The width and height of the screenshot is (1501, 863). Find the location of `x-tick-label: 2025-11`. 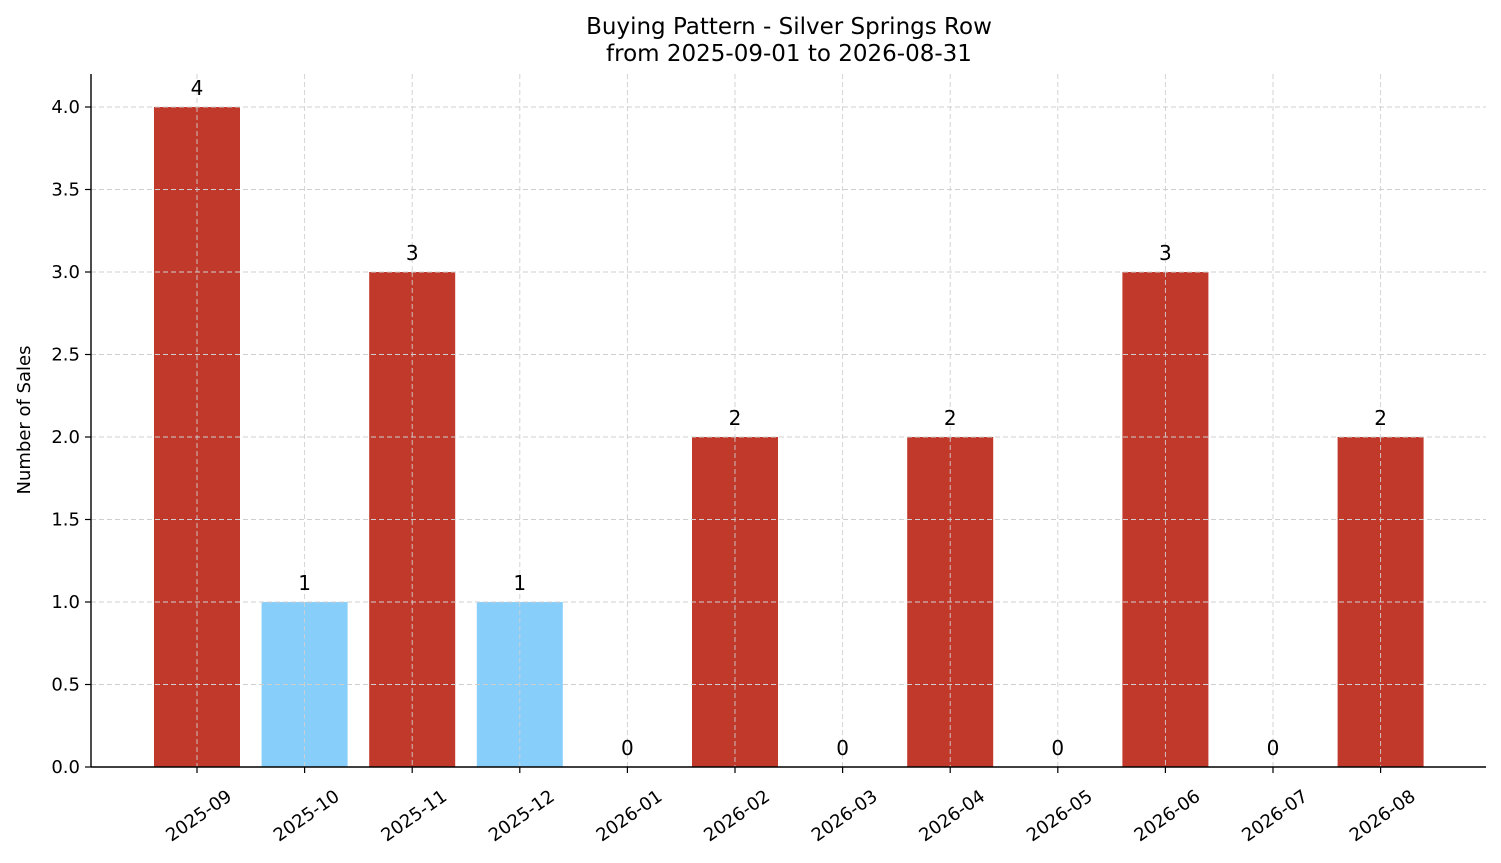

x-tick-label: 2025-11 is located at coordinates (414, 816).